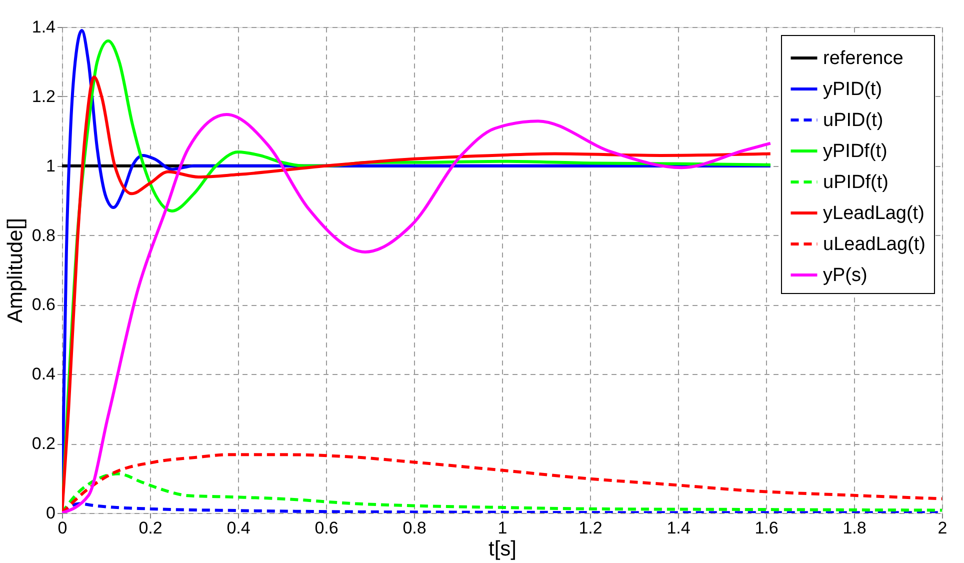  I want to click on x-tick-label: 1.8, so click(854, 528).